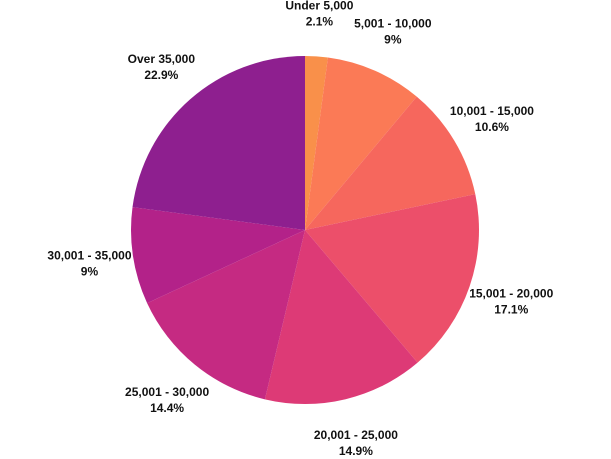  What do you see at coordinates (167, 392) in the screenshot?
I see `slice-category-label: 25,001 - 30,000` at bounding box center [167, 392].